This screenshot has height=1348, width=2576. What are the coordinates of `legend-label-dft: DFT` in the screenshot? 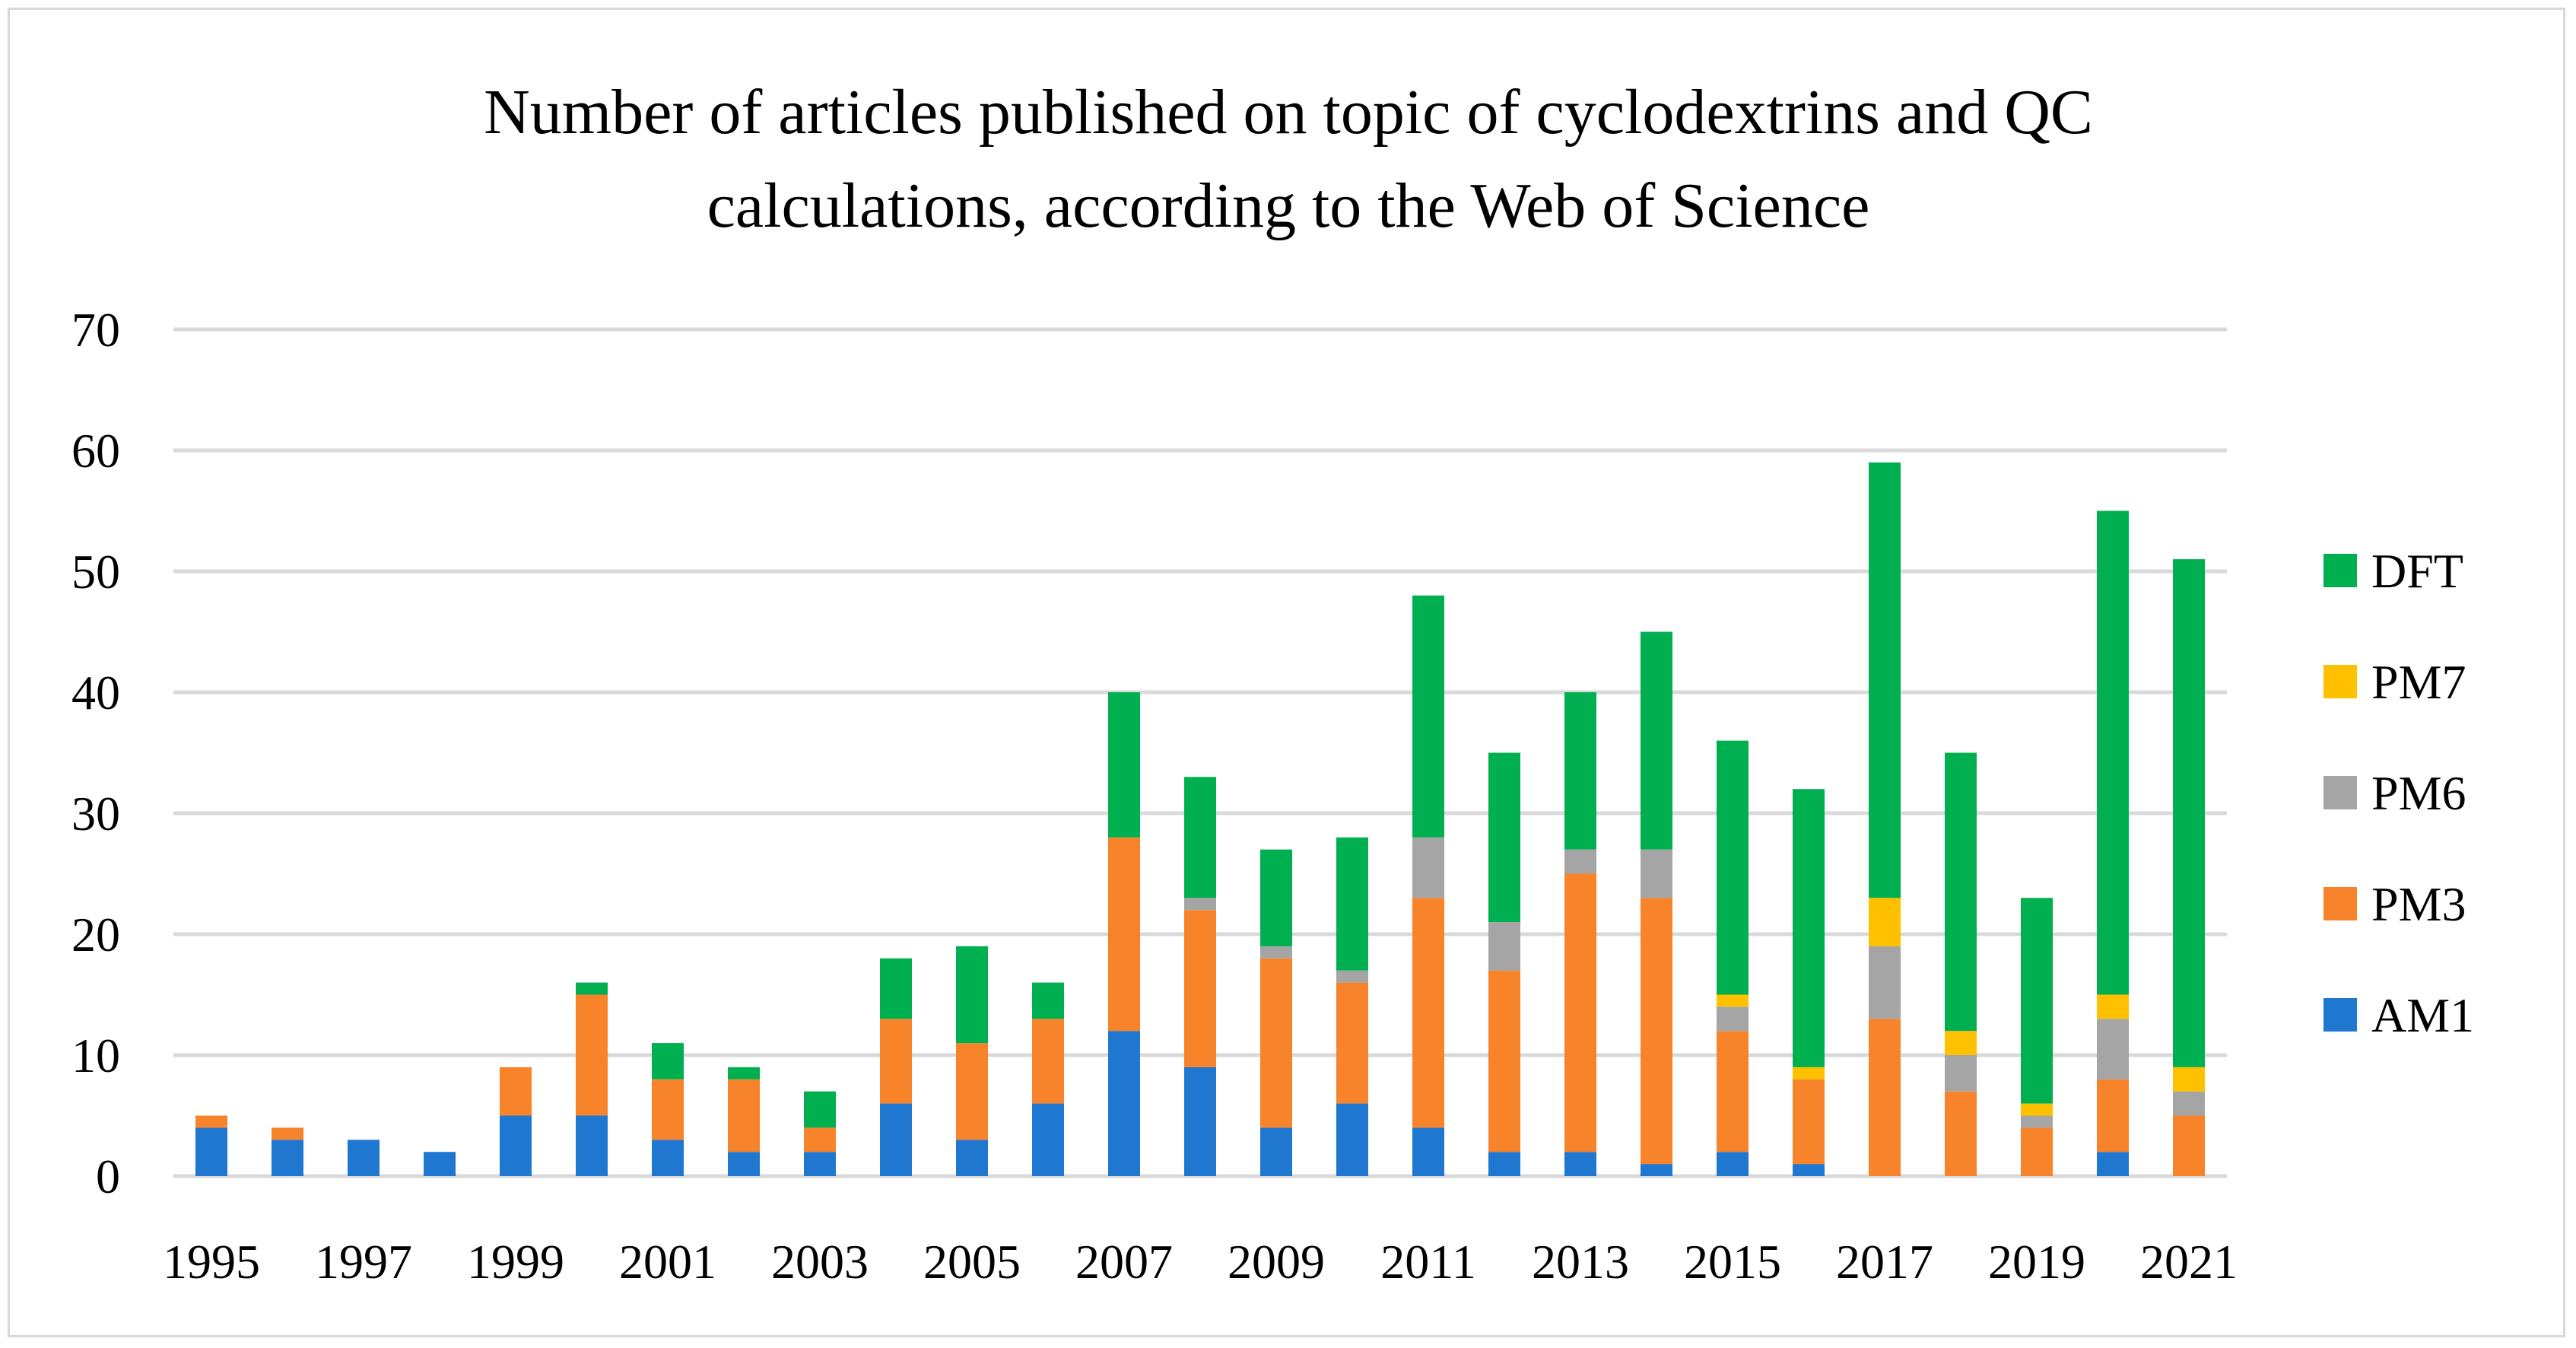 It's located at (2417, 571).